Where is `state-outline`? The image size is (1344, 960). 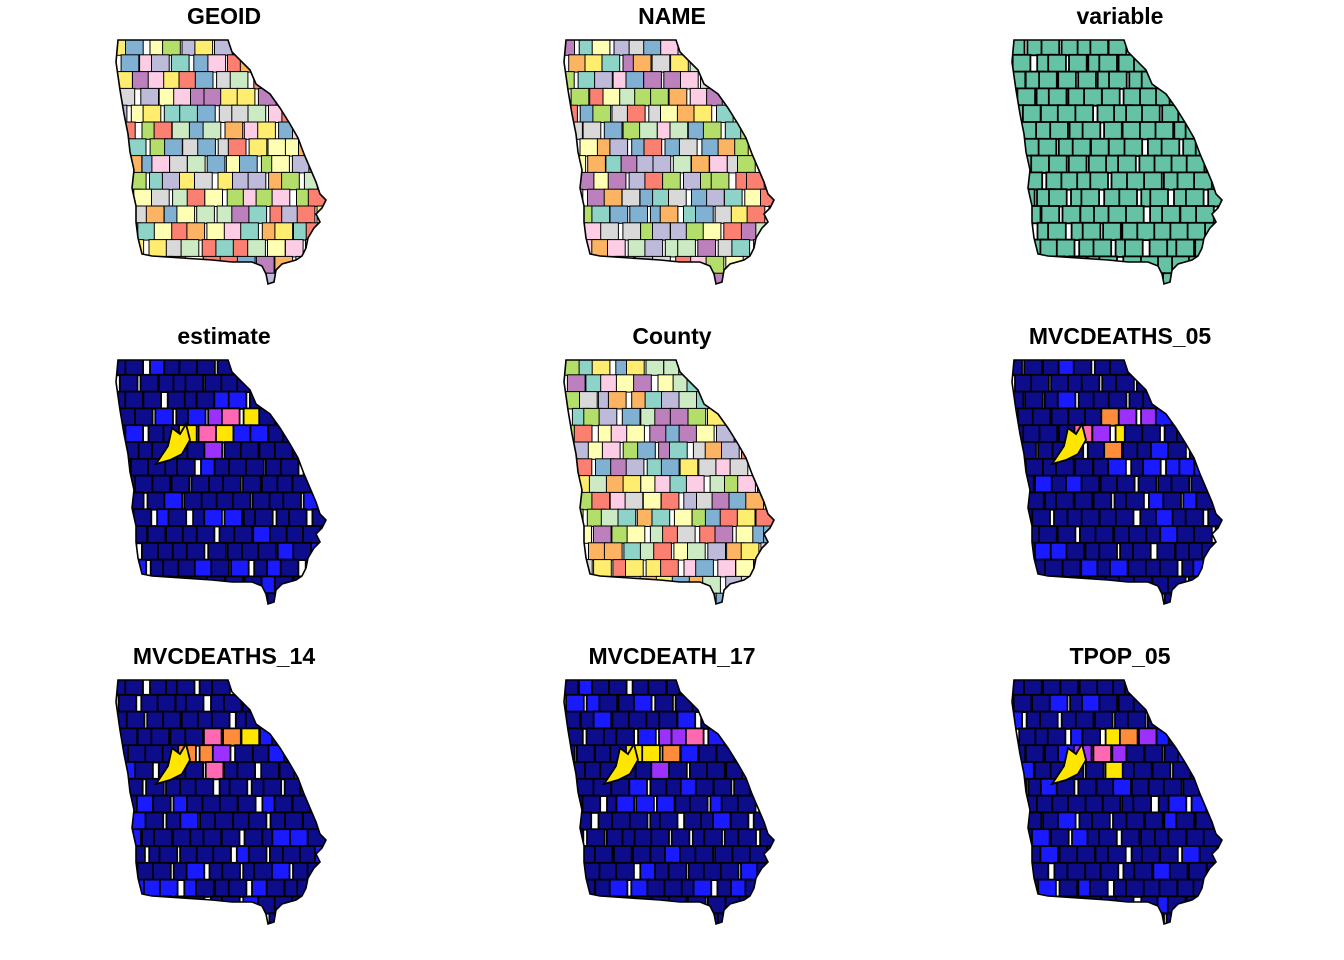
state-outline is located at coordinates (669, 802).